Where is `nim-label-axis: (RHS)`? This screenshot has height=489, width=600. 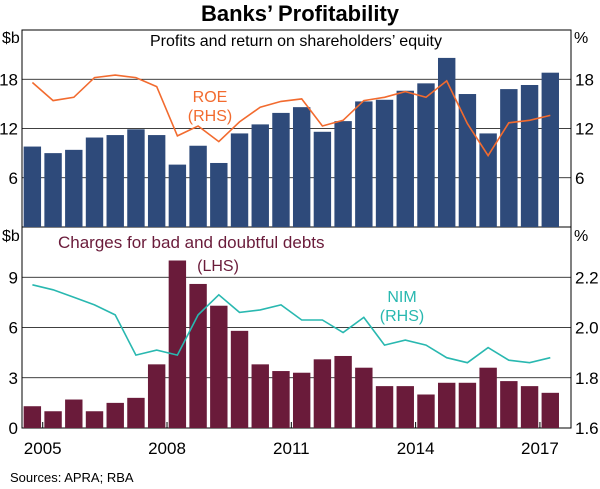
nim-label-axis: (RHS) is located at coordinates (402, 316).